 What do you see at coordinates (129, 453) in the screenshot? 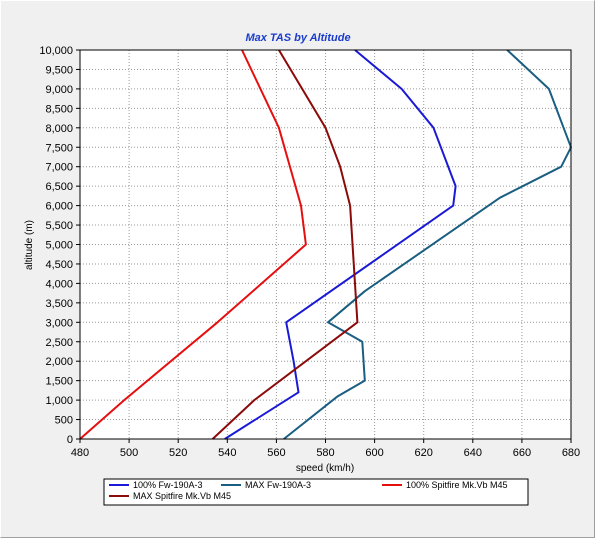
I see `x-tick-label: 500` at bounding box center [129, 453].